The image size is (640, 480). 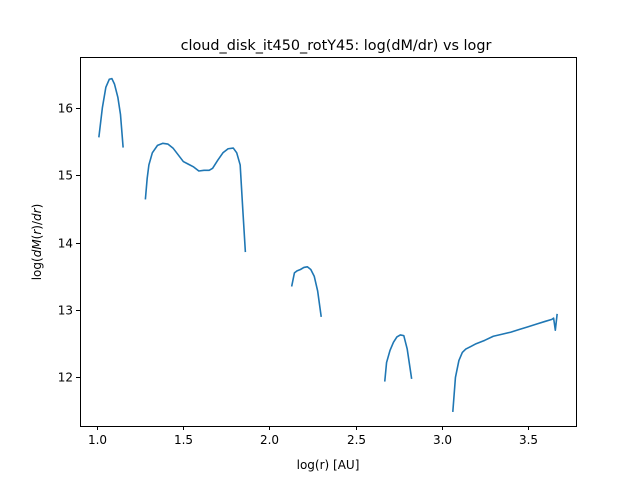 What do you see at coordinates (37, 214) in the screenshot?
I see `y-axis-label-part: dr` at bounding box center [37, 214].